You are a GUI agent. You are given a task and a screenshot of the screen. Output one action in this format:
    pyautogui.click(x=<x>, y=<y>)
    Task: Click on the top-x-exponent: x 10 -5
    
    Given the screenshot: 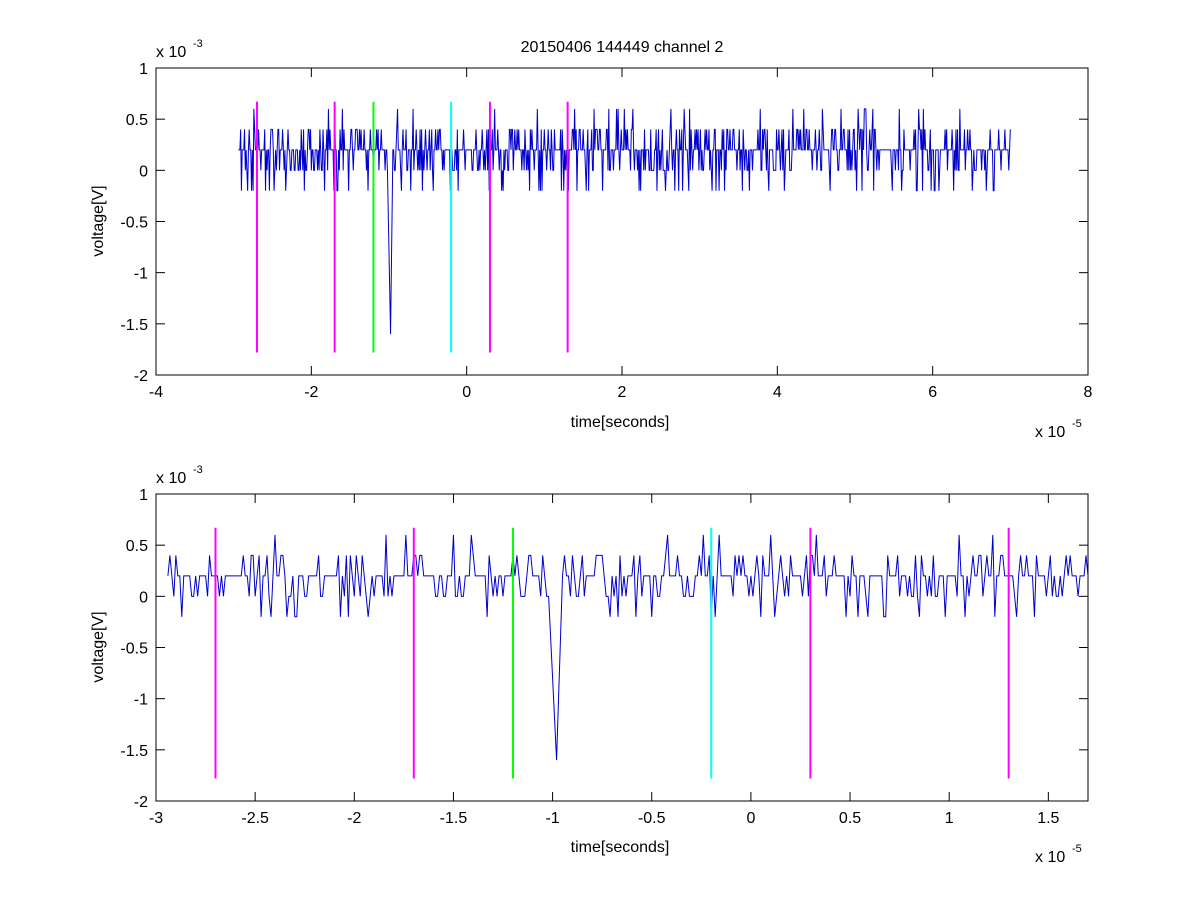 What is the action you would take?
    pyautogui.click(x=1058, y=429)
    